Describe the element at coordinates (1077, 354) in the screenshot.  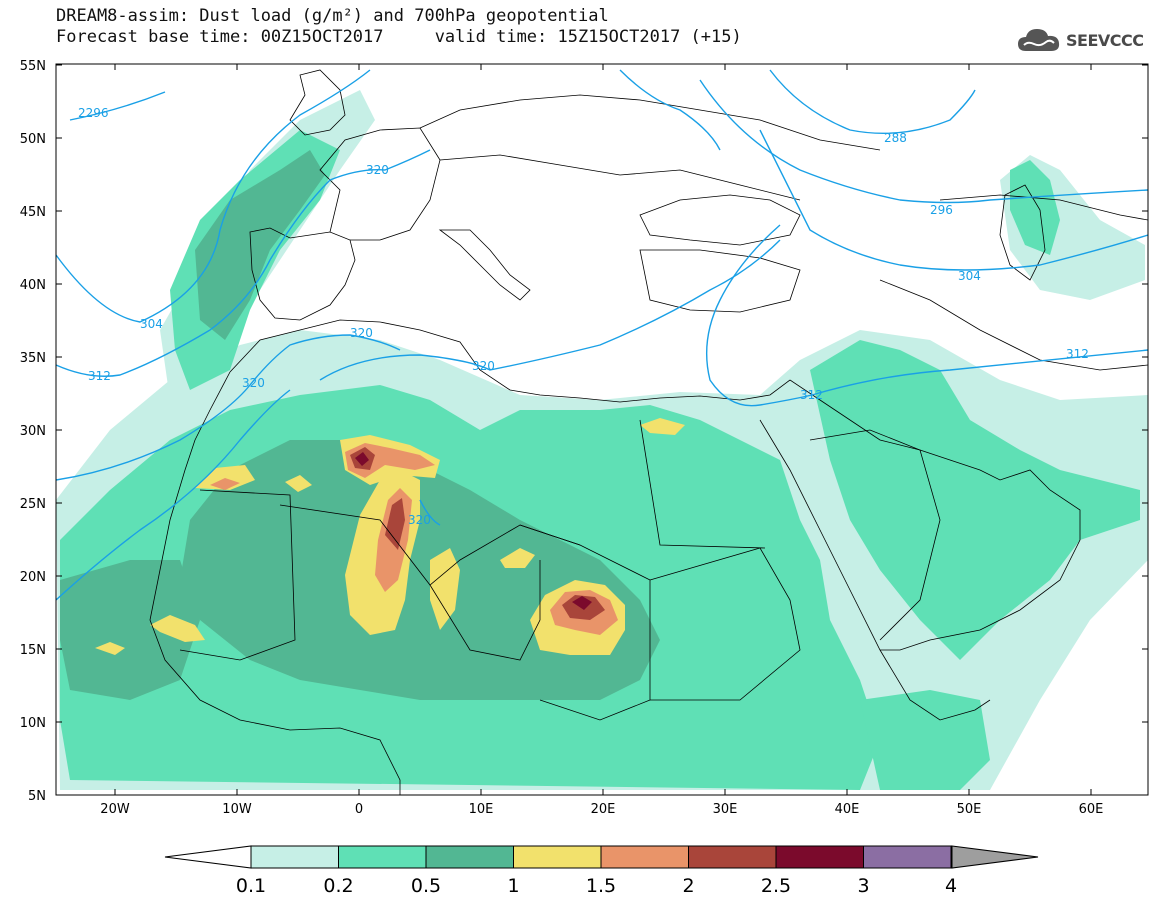
I see `contour-label-312-east: 312` at that location.